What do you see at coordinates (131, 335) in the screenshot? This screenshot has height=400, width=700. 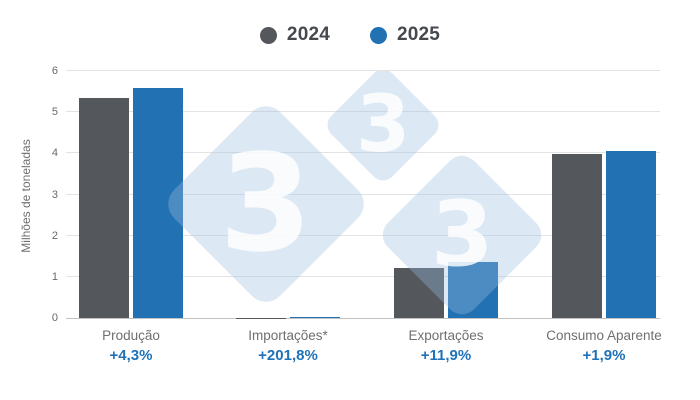 I see `x-axis-label: Produção` at bounding box center [131, 335].